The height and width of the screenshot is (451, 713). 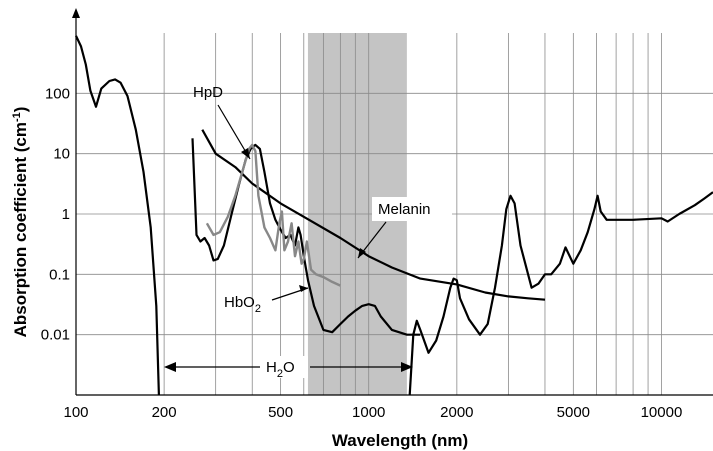 I want to click on x-tick-label: 100, so click(x=75, y=412).